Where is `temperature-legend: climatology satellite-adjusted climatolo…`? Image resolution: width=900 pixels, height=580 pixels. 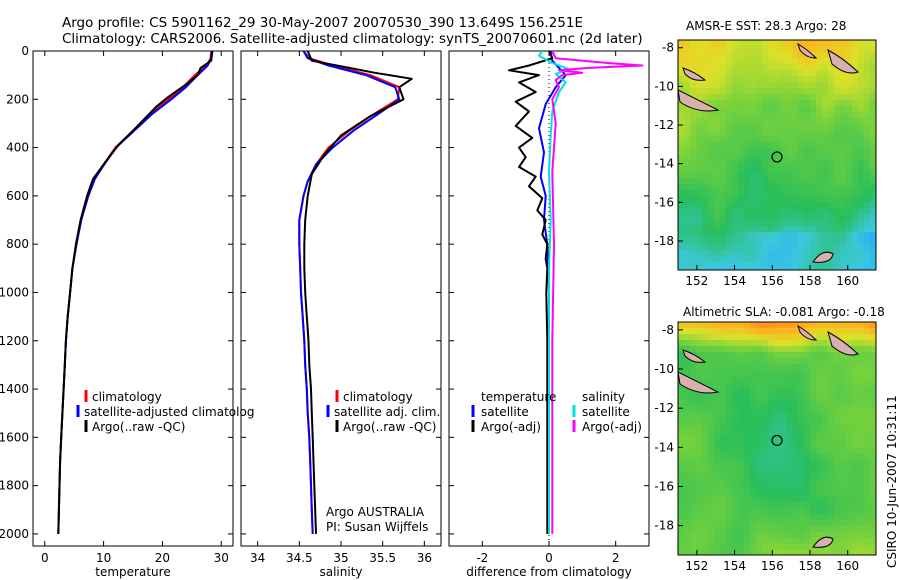
temperature-legend: climatology satellite-adjusted climatolo… is located at coordinates (165, 412).